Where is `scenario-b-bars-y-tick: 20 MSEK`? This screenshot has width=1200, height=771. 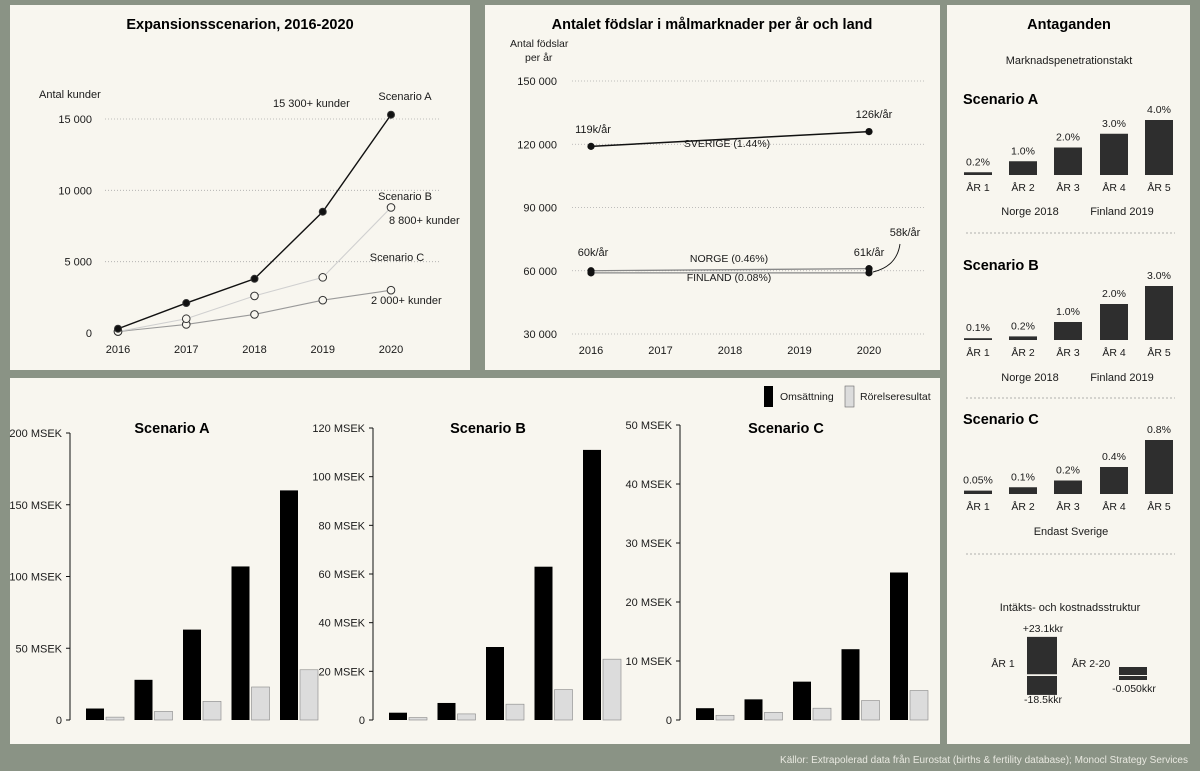
scenario-b-bars-y-tick: 20 MSEK is located at coordinates (342, 672).